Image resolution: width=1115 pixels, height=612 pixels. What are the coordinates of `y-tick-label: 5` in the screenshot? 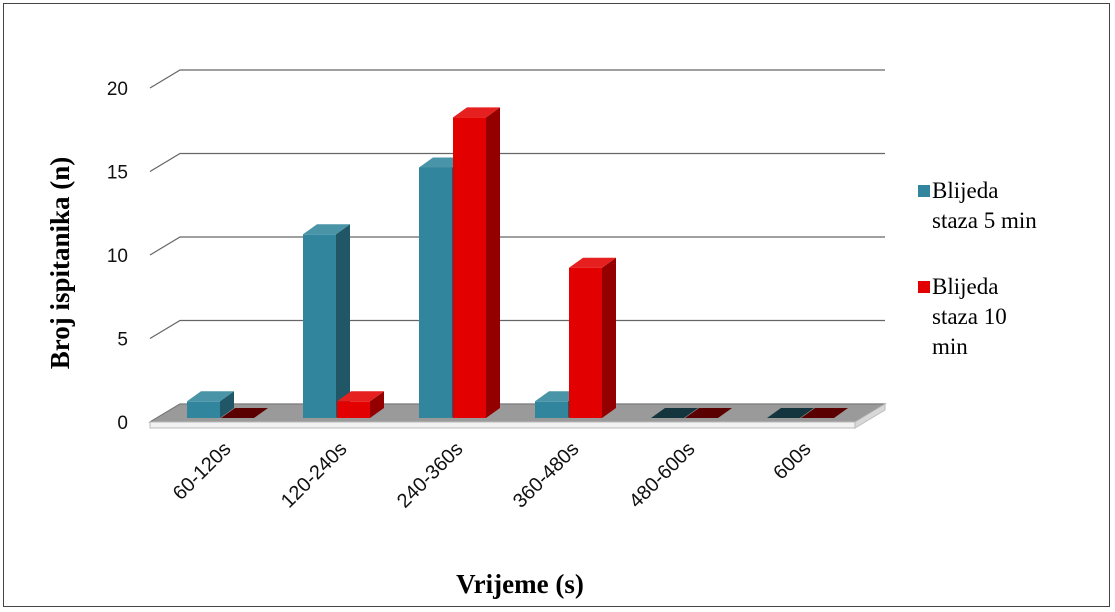 It's located at (122, 340).